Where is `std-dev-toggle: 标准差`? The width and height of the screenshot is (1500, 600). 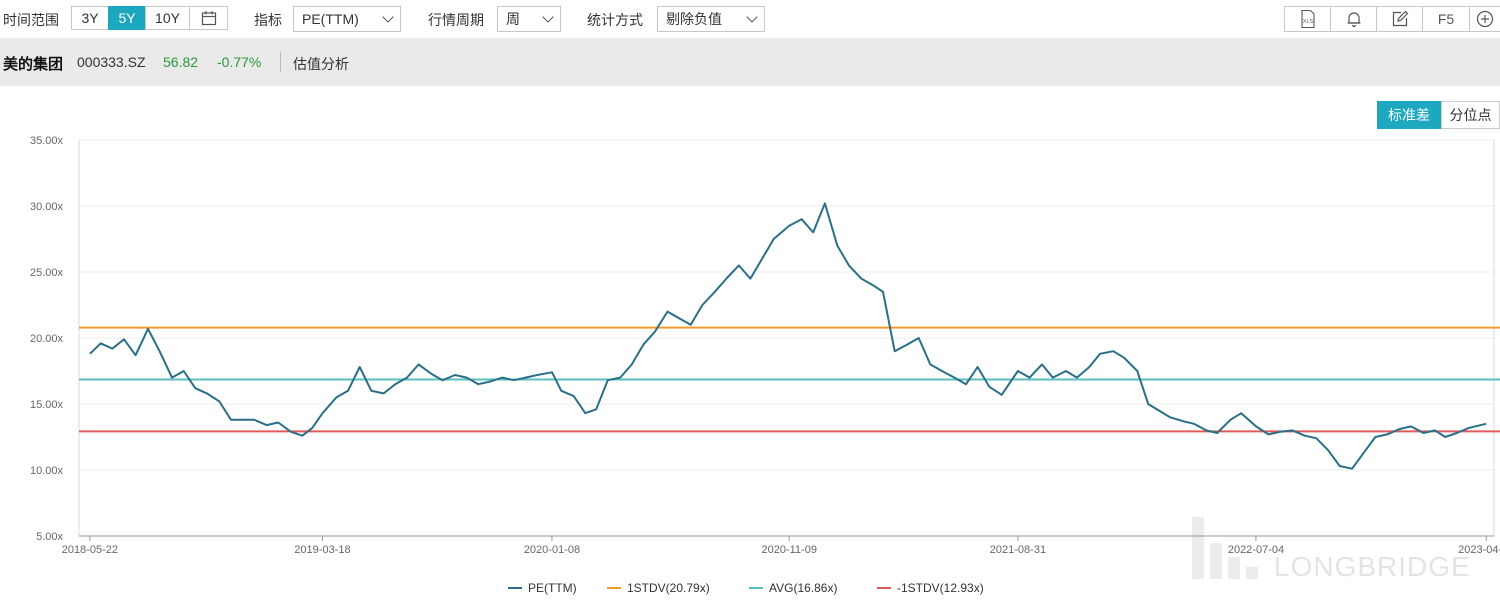 std-dev-toggle: 标准差 is located at coordinates (1409, 115).